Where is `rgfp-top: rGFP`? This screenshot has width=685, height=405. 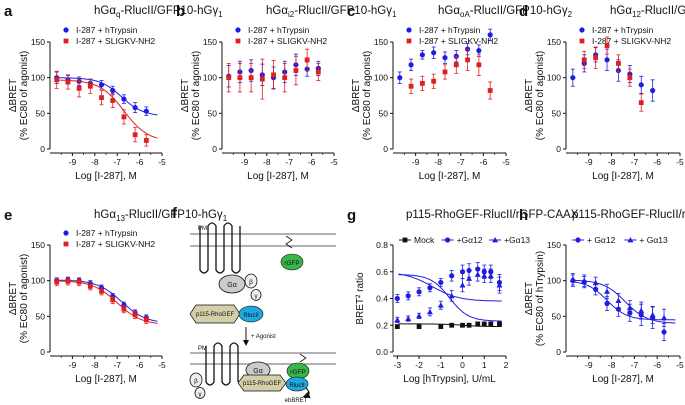
rgfp-top: rGFP is located at coordinates (292, 253).